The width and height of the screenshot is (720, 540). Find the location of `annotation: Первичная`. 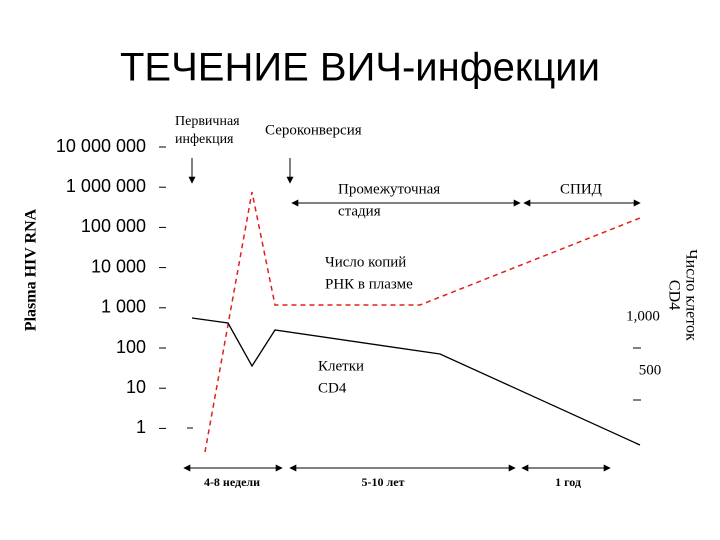

annotation: Первичная is located at coordinates (207, 121).